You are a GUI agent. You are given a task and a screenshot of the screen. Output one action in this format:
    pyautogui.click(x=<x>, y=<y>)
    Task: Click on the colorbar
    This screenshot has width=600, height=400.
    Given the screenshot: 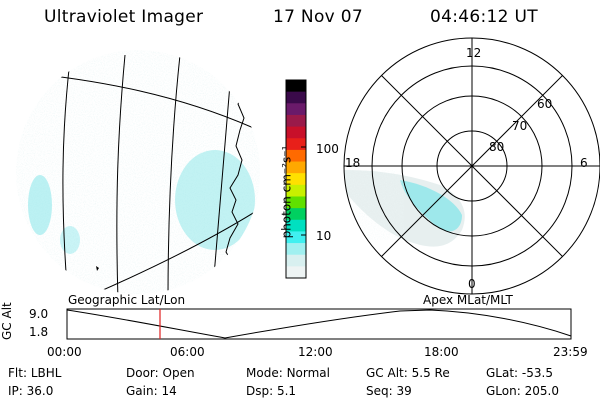 What is the action you would take?
    pyautogui.click(x=296, y=179)
    